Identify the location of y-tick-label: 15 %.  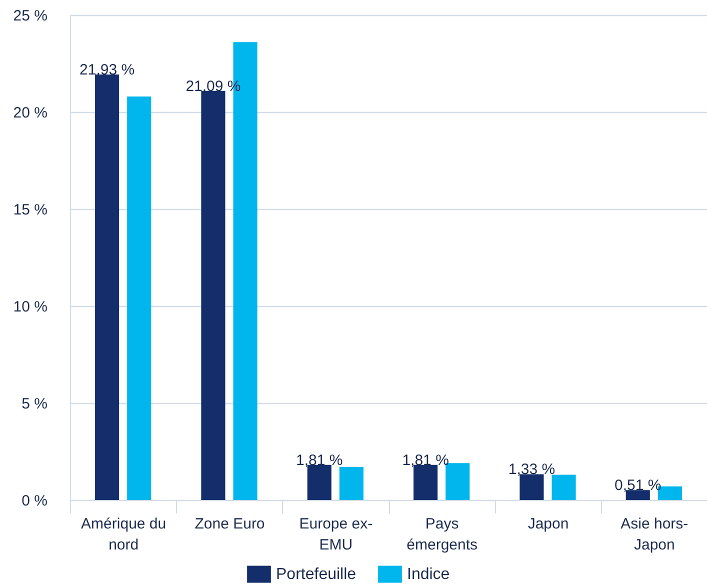
(30, 210).